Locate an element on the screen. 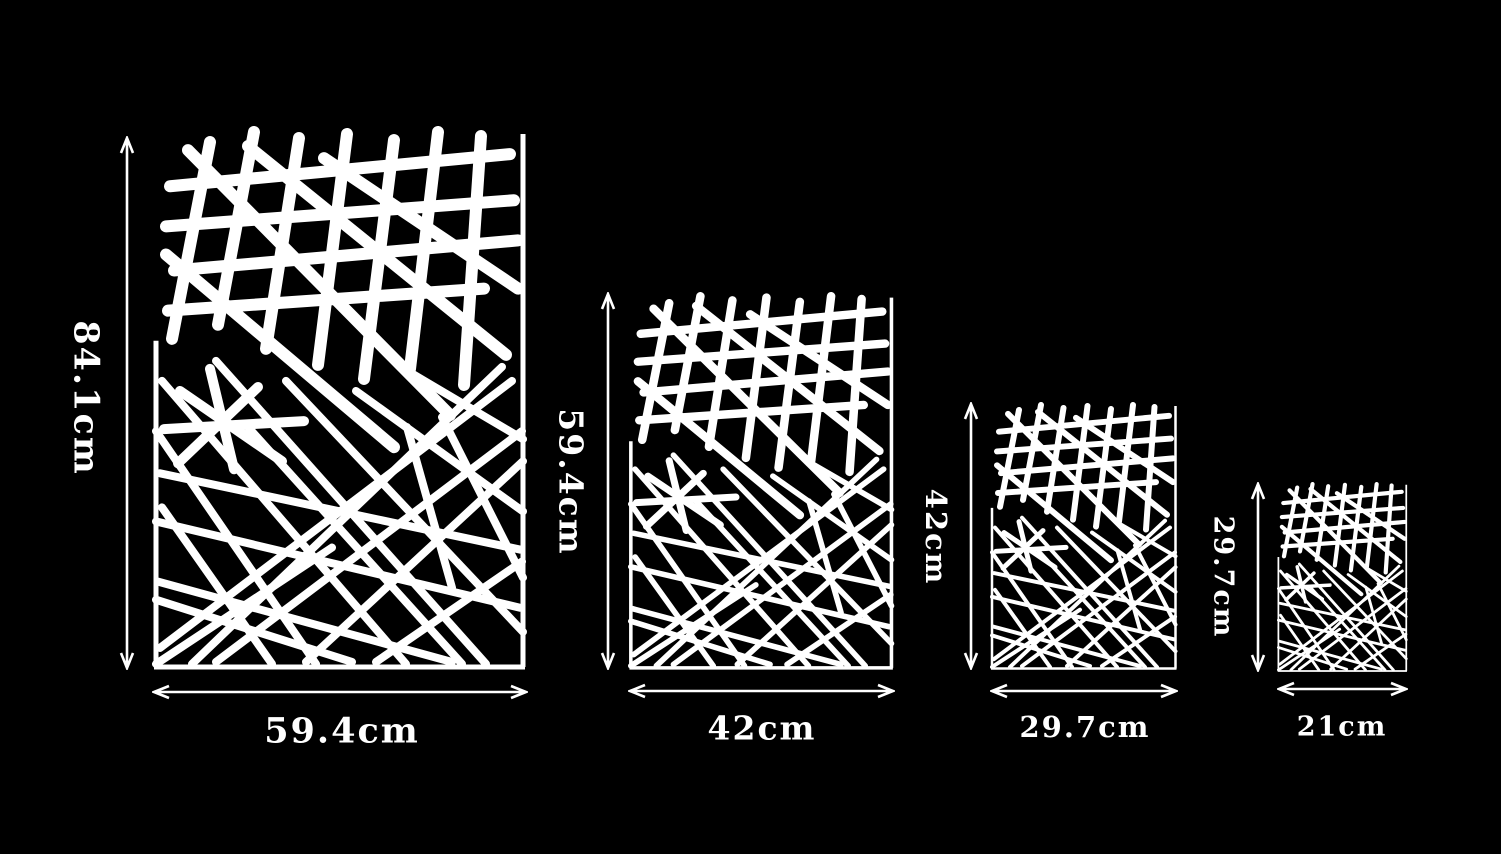 The height and width of the screenshot is (854, 1501). height-label-a1: 84.1cm is located at coordinates (86, 398).